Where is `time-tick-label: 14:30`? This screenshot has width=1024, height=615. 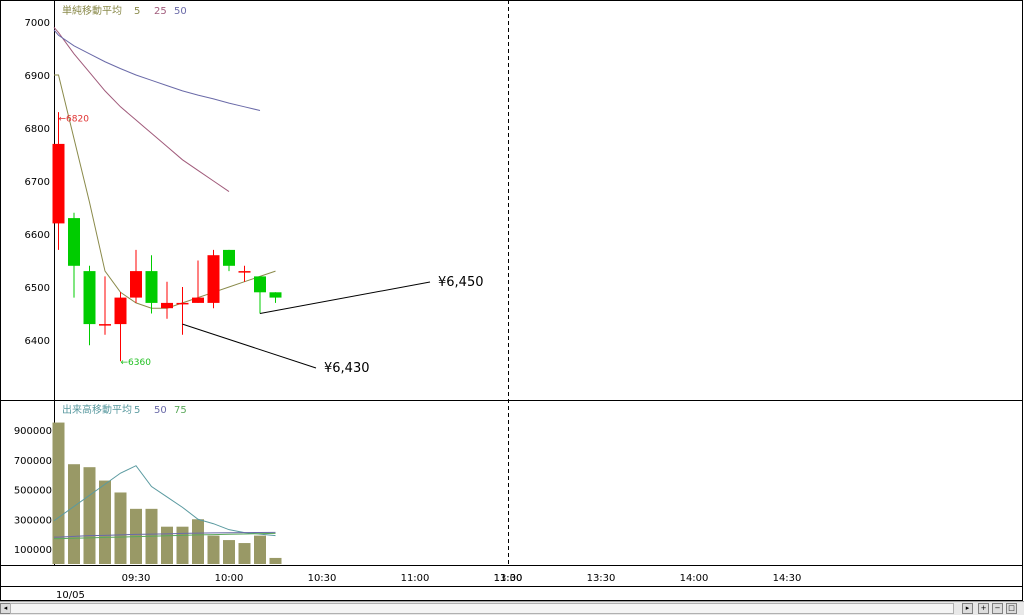
time-tick-label: 14:30 is located at coordinates (787, 578).